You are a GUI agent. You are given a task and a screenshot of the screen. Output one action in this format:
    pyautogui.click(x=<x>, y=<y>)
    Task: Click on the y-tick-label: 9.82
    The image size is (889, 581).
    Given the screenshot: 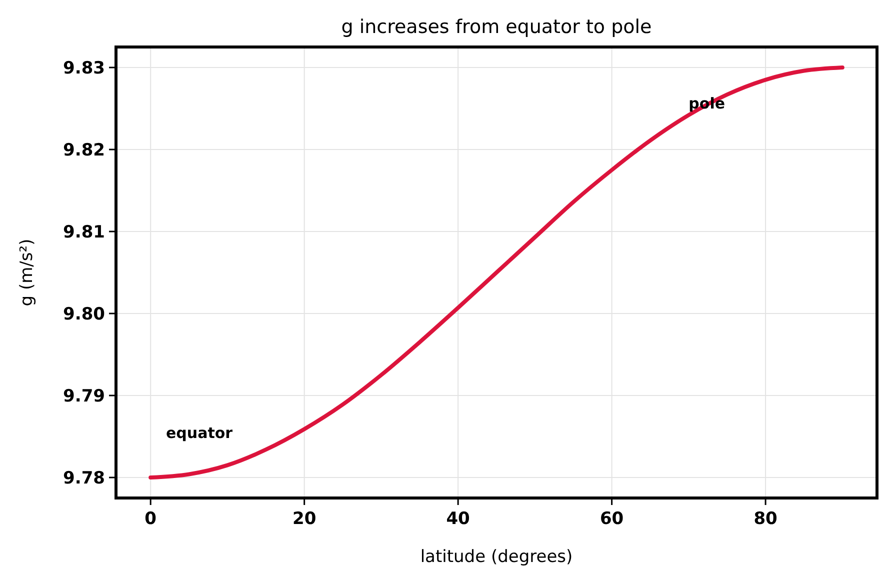 What is the action you would take?
    pyautogui.click(x=84, y=150)
    